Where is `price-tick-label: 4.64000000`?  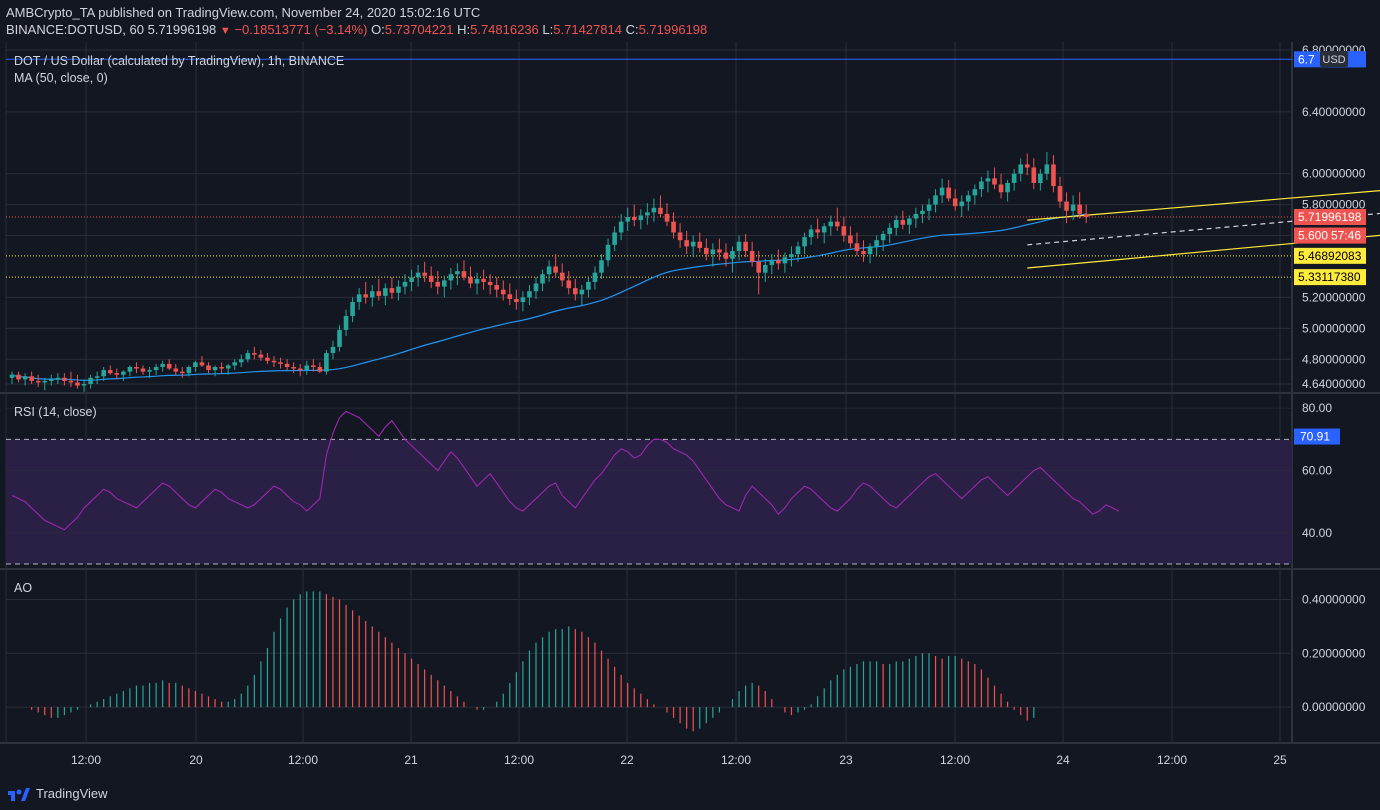 price-tick-label: 4.64000000 is located at coordinates (1334, 384).